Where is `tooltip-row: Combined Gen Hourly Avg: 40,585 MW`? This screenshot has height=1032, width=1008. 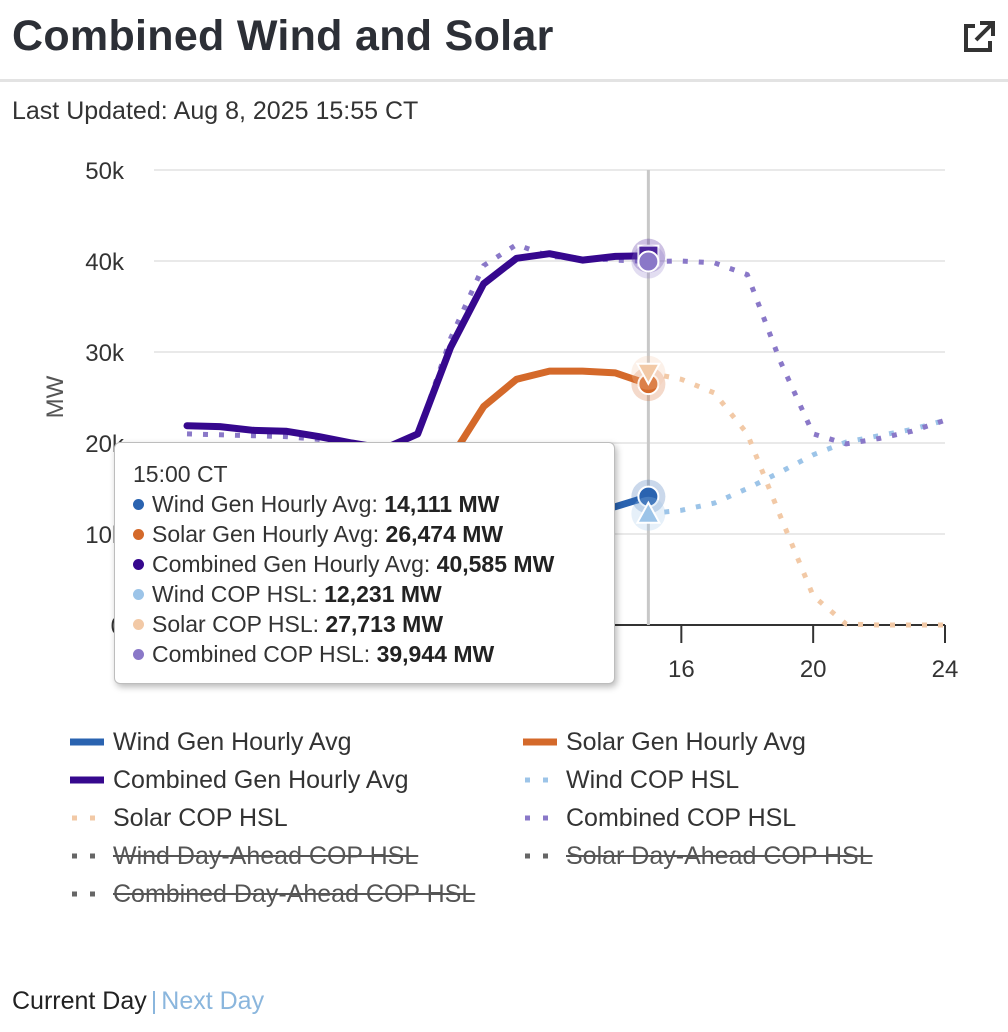
tooltip-row: Combined Gen Hourly Avg: 40,585 MW is located at coordinates (343, 564).